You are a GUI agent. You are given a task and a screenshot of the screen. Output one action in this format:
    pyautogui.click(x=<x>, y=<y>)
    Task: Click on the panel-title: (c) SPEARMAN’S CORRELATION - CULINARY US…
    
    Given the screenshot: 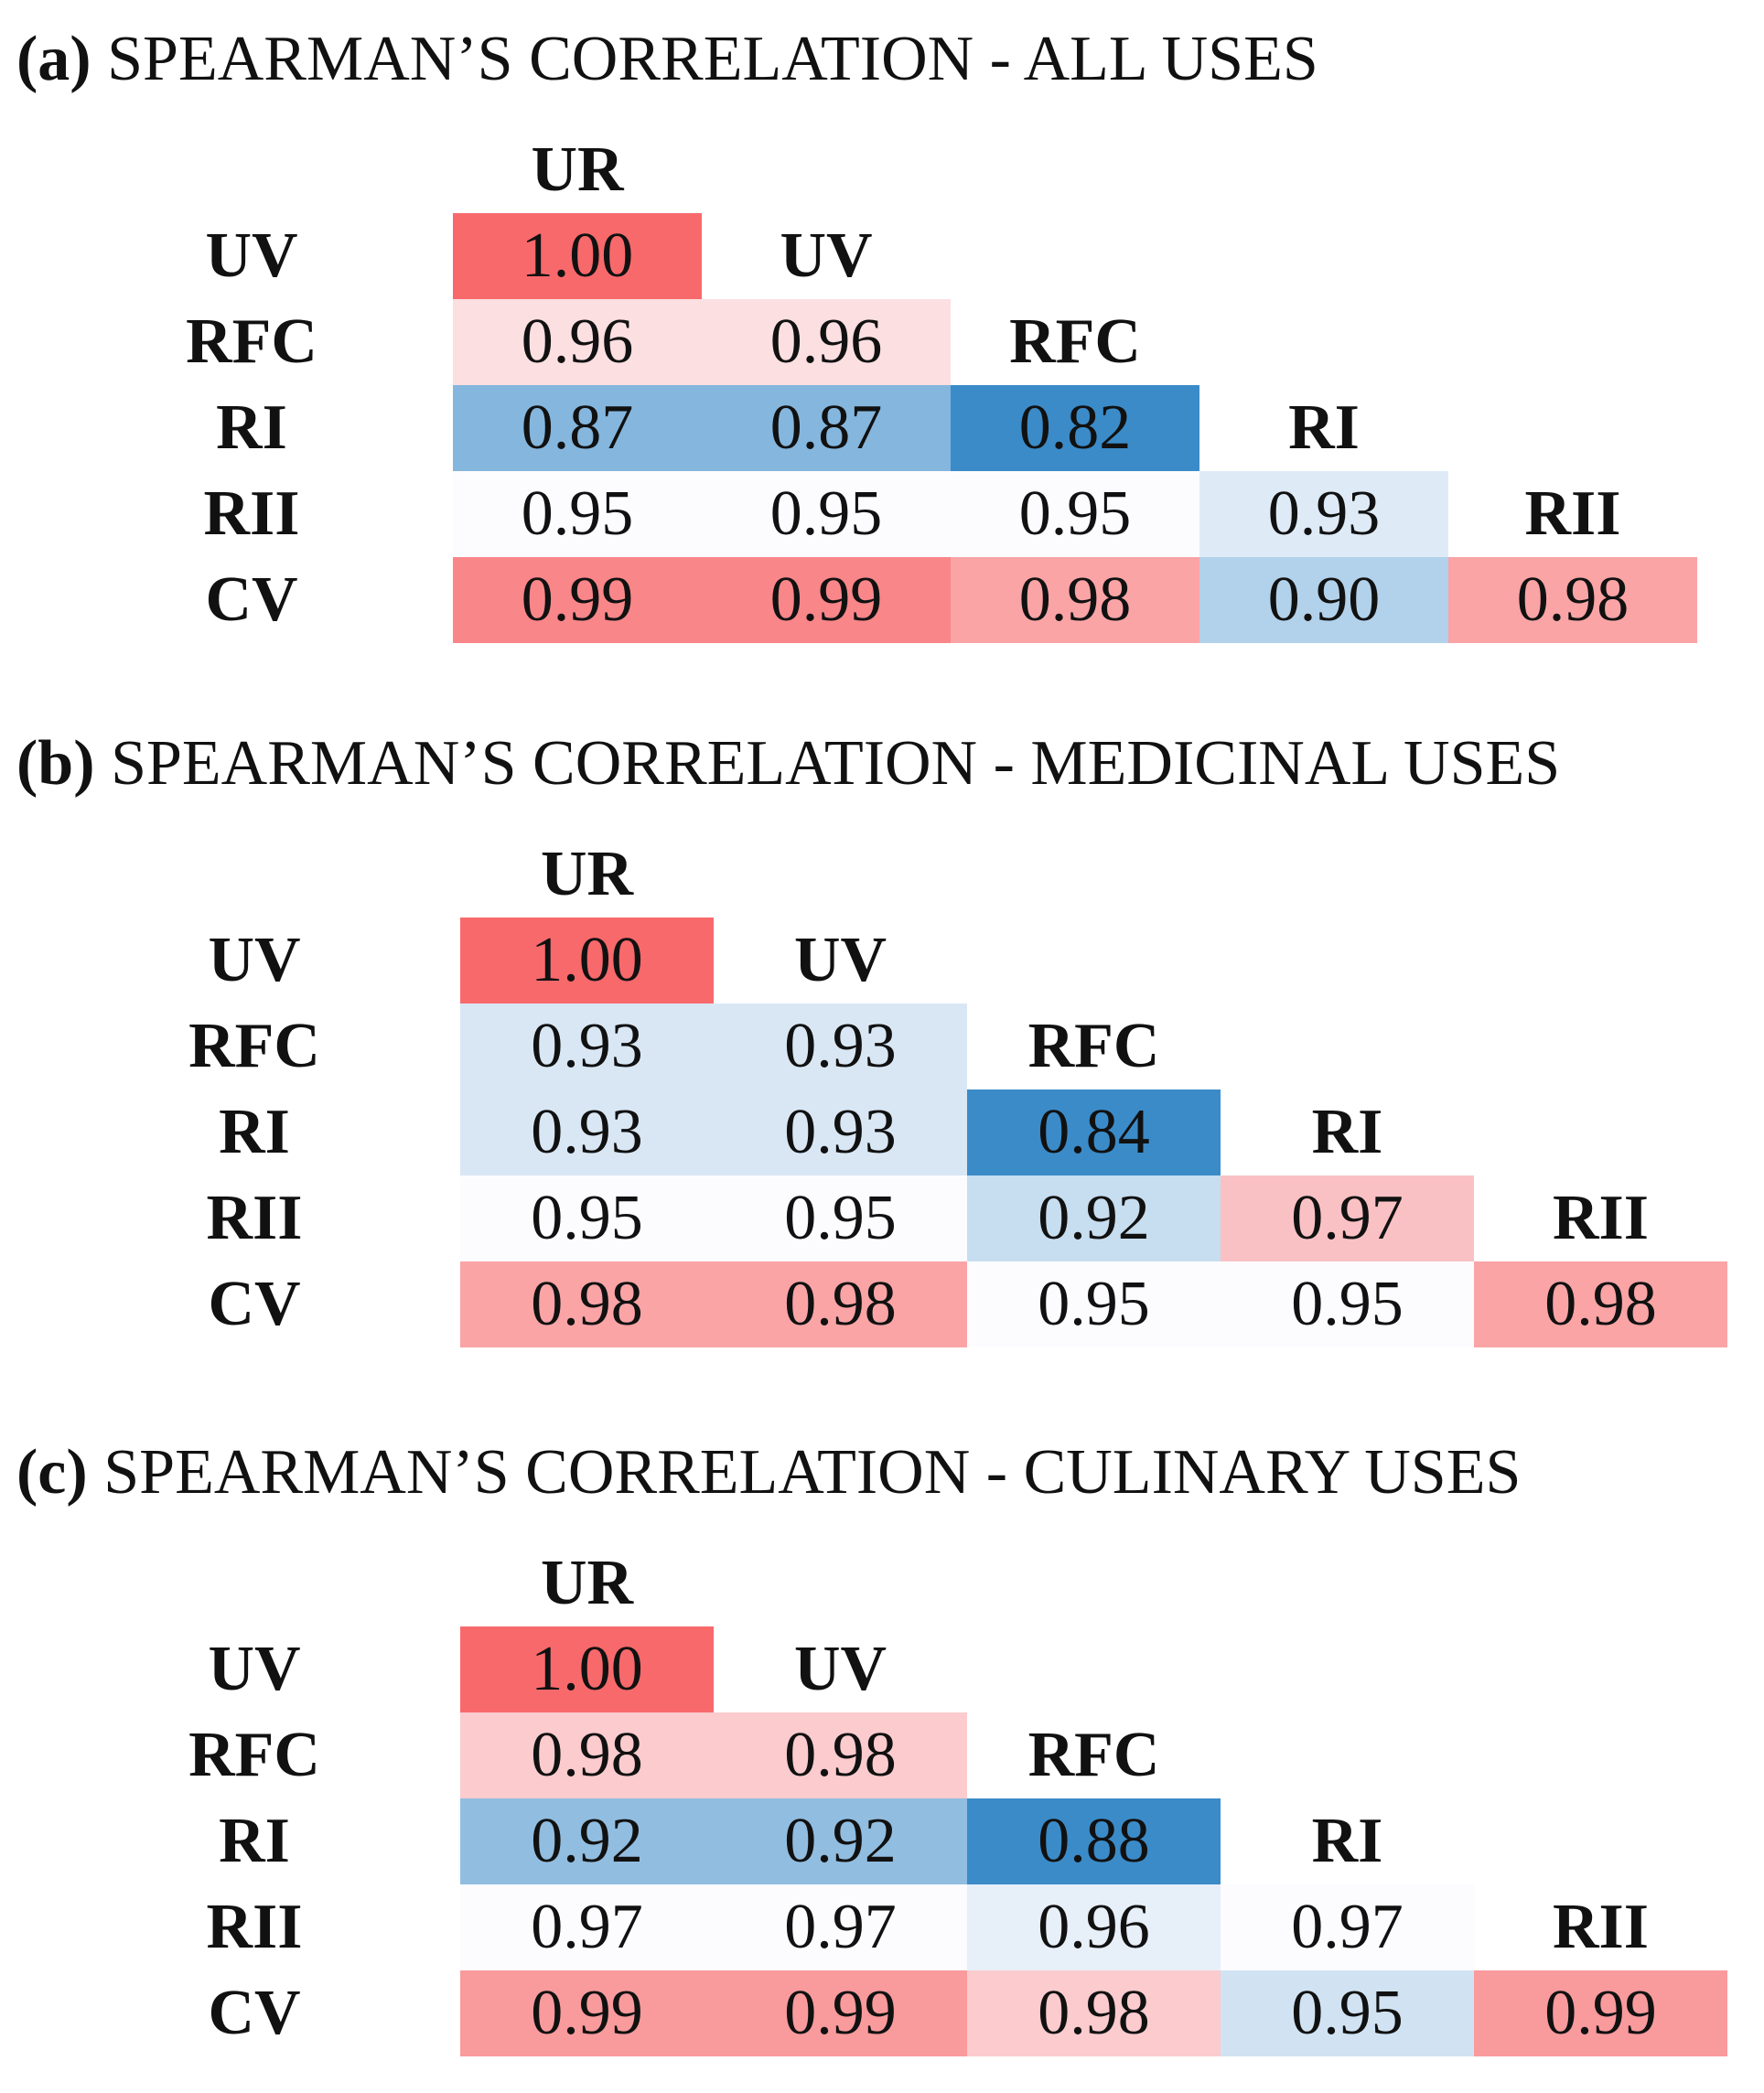 What is the action you would take?
    pyautogui.click(x=768, y=1473)
    